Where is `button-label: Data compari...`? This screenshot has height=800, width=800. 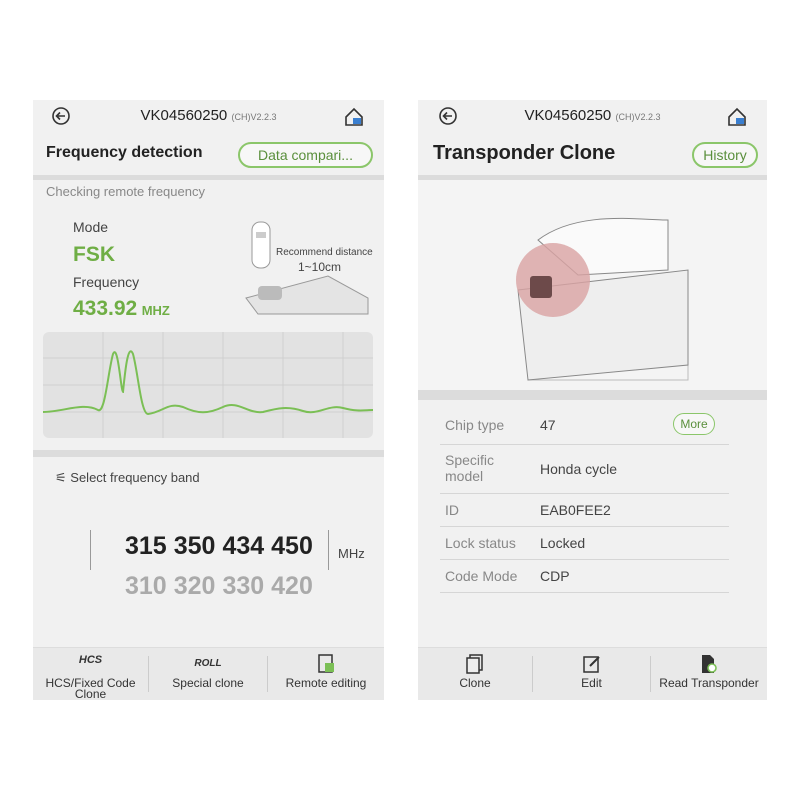
button-label: Data compari... is located at coordinates (305, 155).